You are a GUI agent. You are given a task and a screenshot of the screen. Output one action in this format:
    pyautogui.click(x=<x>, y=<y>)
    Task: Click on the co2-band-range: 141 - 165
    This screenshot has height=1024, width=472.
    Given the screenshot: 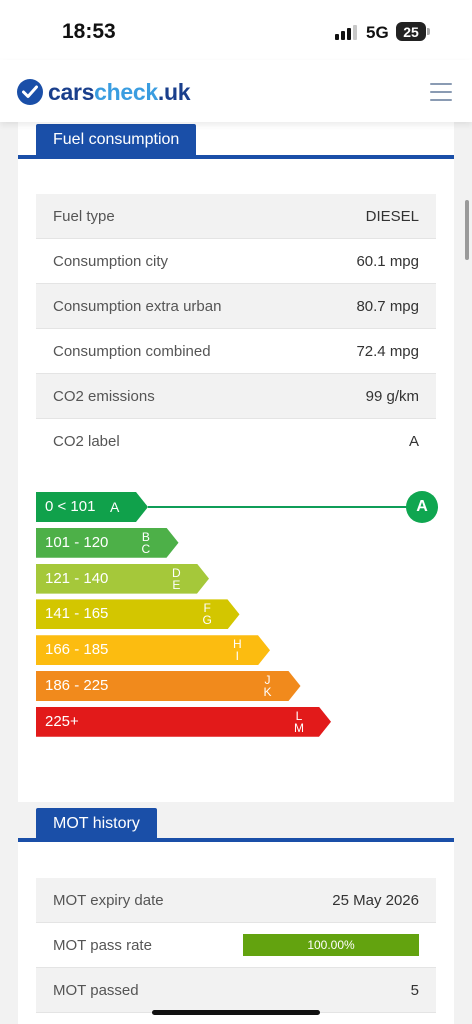 What is the action you would take?
    pyautogui.click(x=77, y=614)
    